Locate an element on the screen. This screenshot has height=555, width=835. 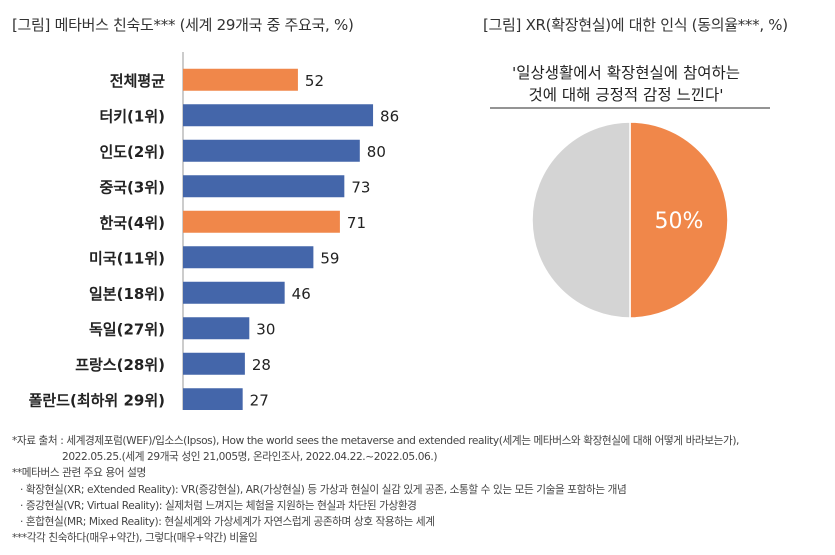
value-label: 59 is located at coordinates (329, 258).